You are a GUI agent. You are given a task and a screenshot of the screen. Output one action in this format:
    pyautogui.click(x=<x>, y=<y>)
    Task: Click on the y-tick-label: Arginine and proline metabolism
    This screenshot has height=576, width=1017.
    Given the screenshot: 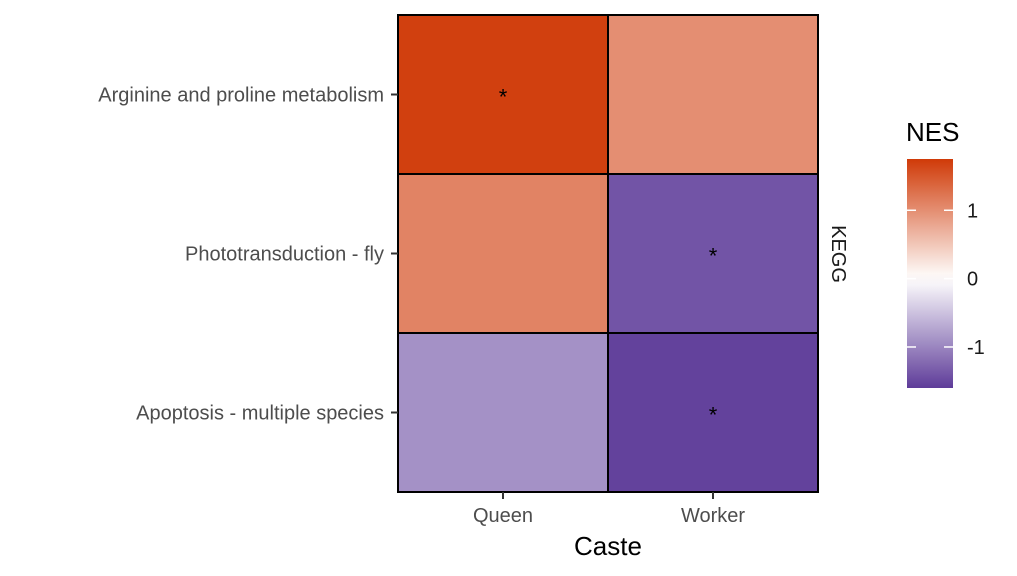 What is the action you would take?
    pyautogui.click(x=241, y=96)
    